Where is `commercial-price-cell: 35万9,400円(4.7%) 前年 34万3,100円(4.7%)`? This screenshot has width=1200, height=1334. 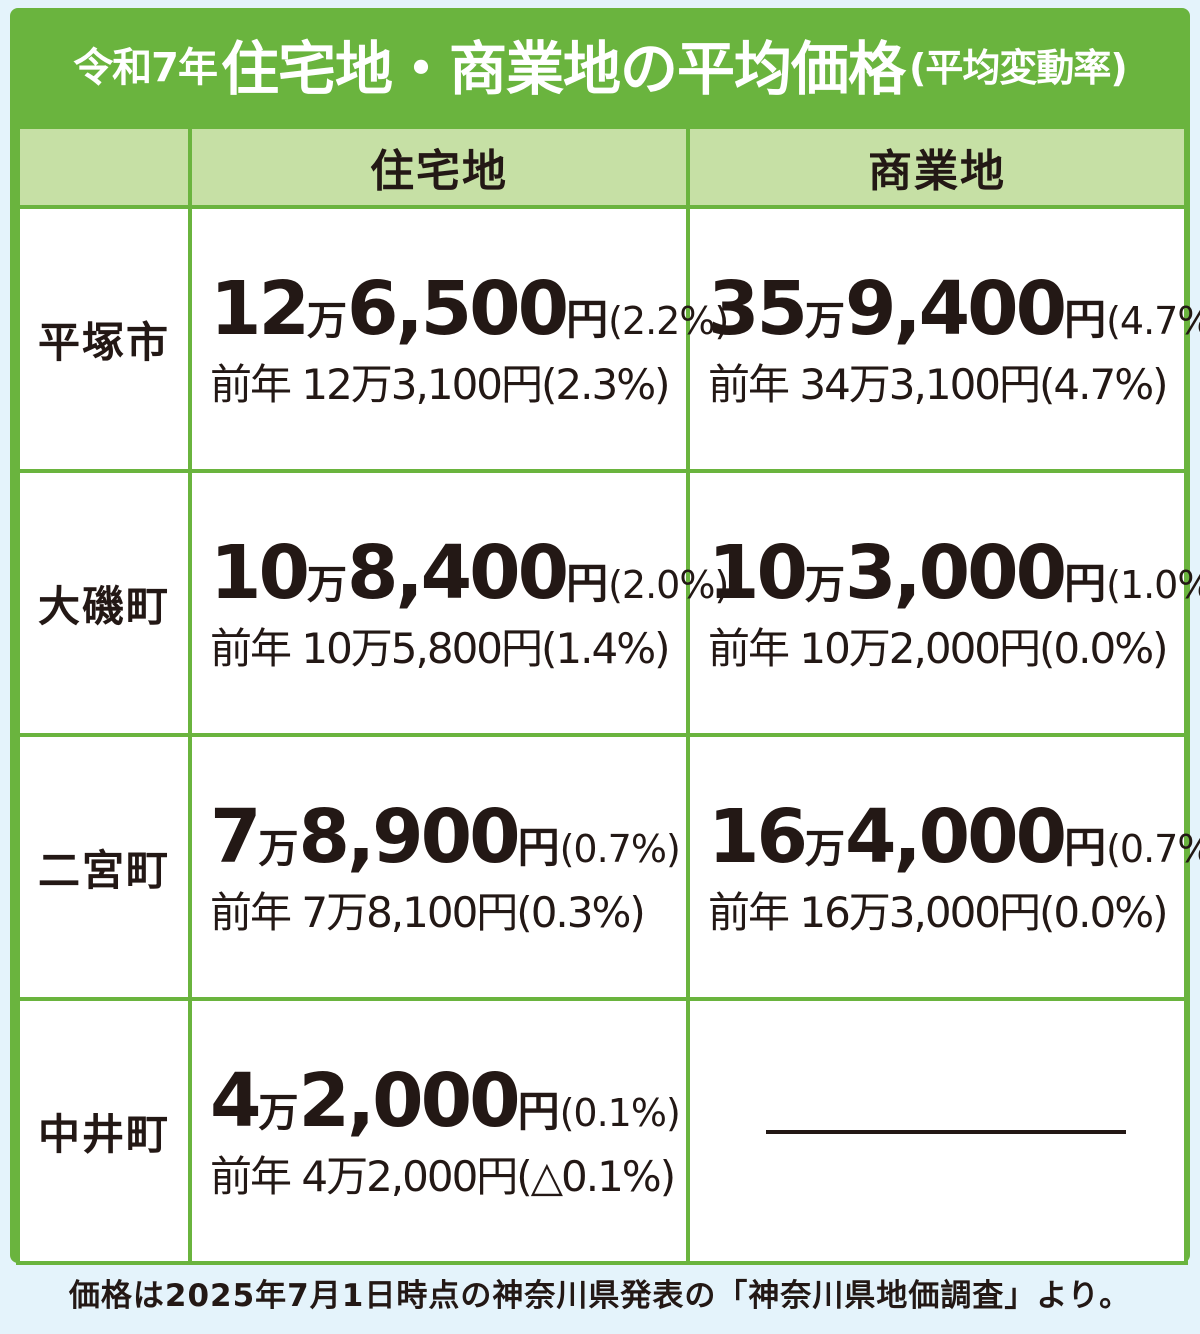 commercial-price-cell: 35万9,400円(4.7%) 前年 34万3,100円(4.7%) is located at coordinates (943, 339).